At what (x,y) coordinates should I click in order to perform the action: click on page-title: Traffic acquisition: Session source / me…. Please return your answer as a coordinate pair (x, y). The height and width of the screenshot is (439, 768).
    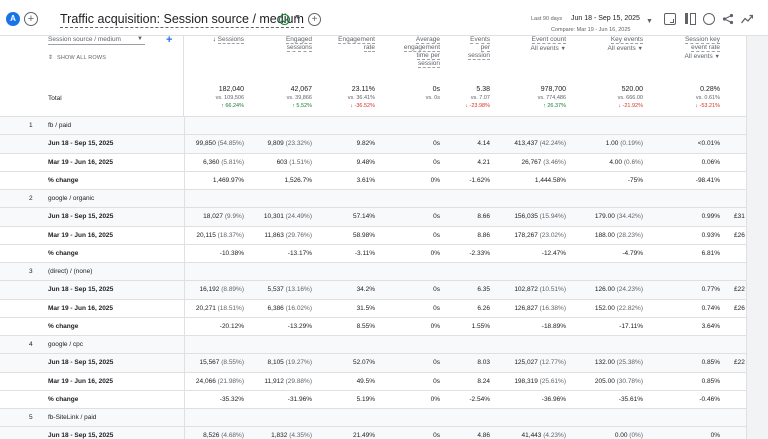
    Looking at the image, I should click on (182, 20).